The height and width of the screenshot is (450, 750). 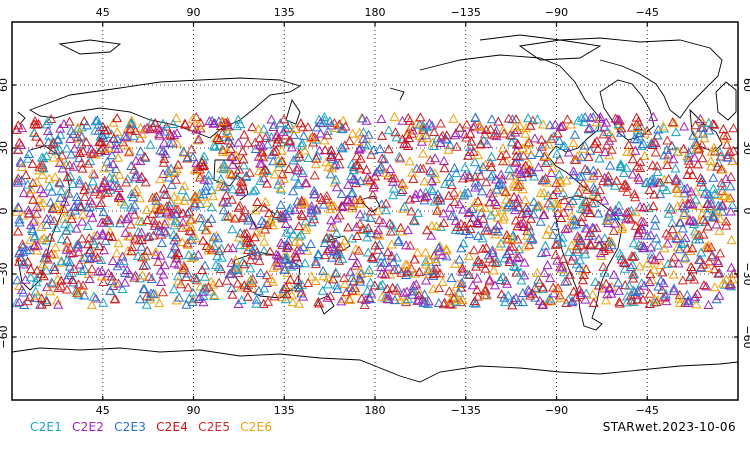 I want to click on lon-tick-label-top: 90, so click(x=194, y=12).